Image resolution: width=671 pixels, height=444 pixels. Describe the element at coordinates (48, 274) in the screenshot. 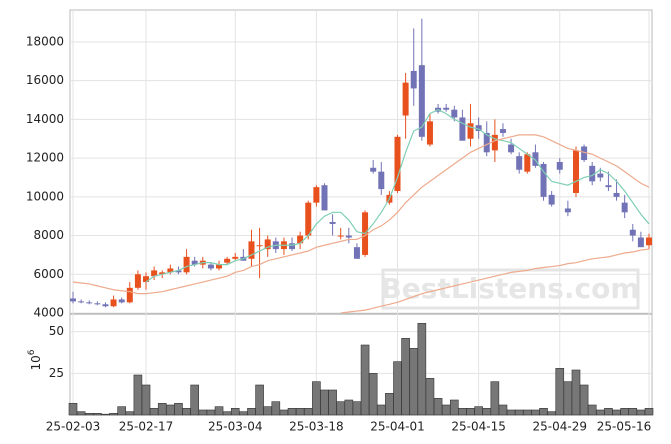

I see `y-tick-label: 6000` at that location.